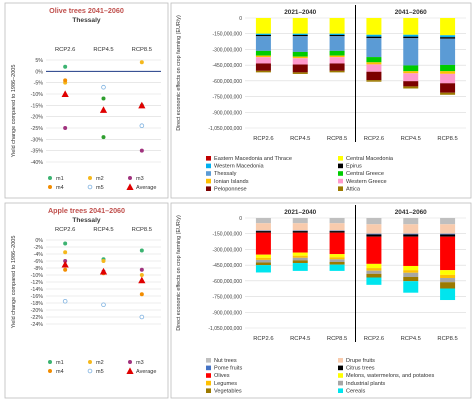 The width and height of the screenshot is (474, 406). What do you see at coordinates (411, 139) in the screenshot?
I see `category-label: RCP4.5` at bounding box center [411, 139].